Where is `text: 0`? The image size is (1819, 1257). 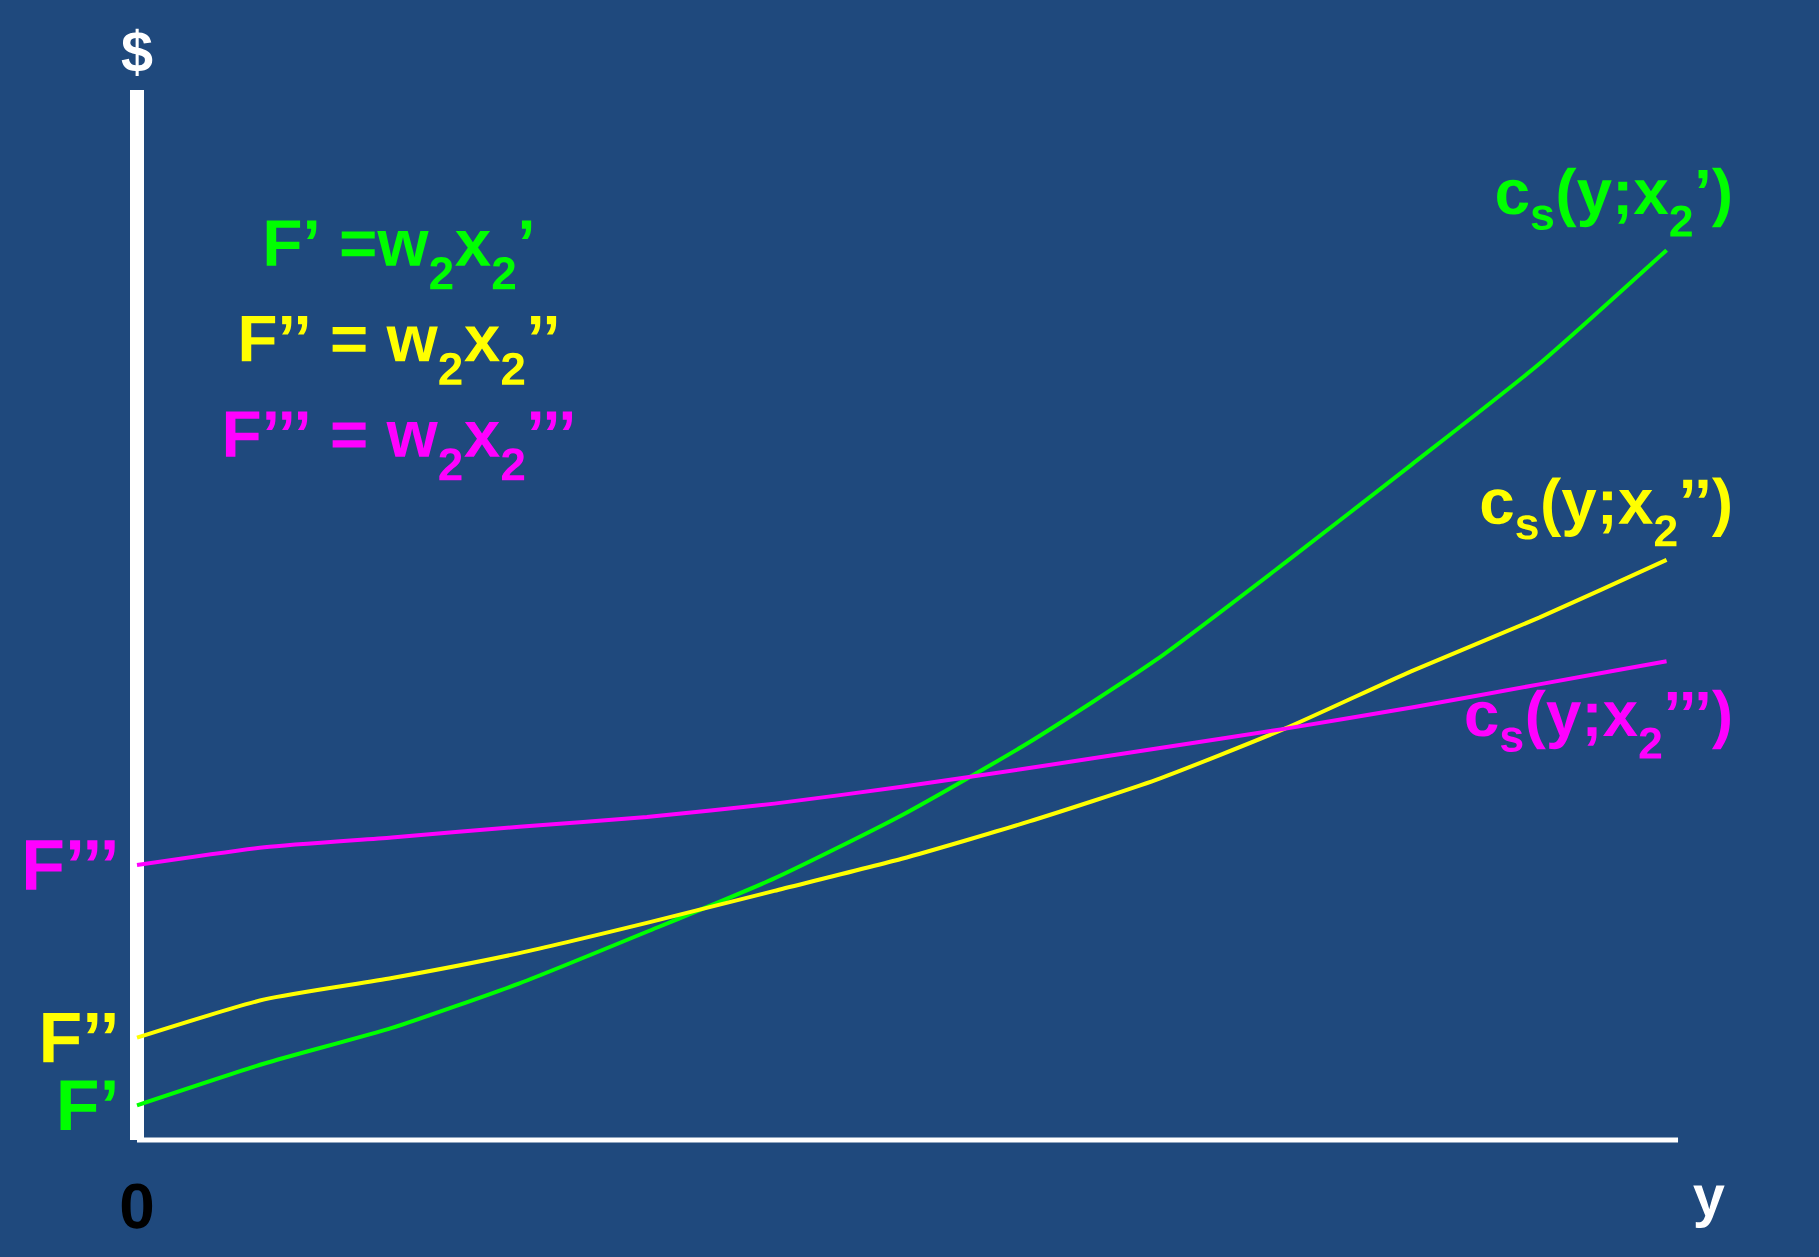
text: 0 is located at coordinates (137, 1206).